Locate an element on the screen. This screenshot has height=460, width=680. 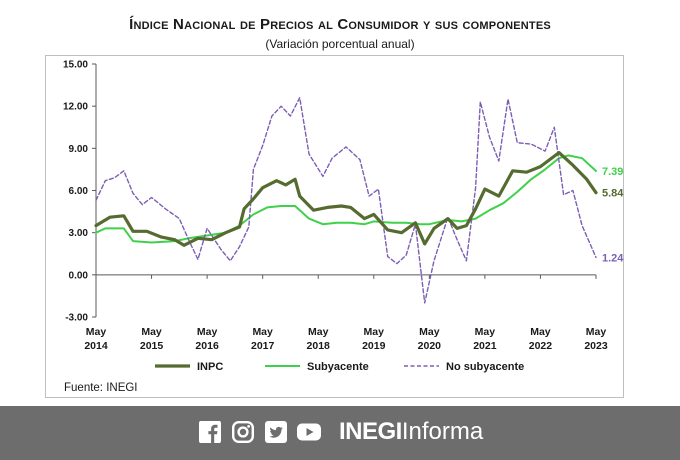
youtube-icon is located at coordinates (309, 432).